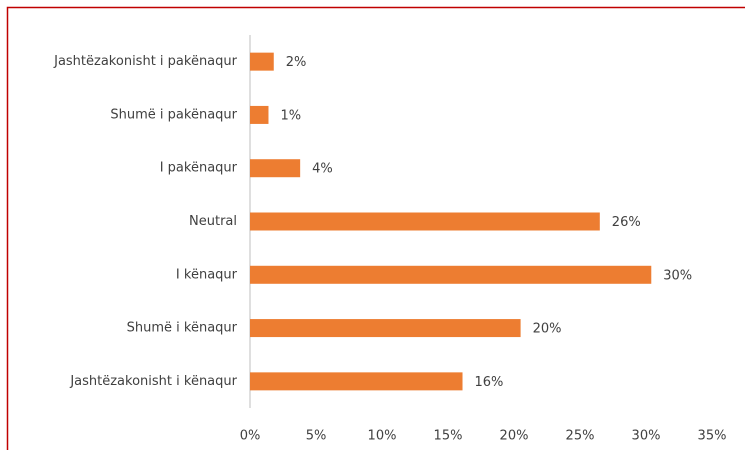  I want to click on data-label: 16%, so click(489, 382).